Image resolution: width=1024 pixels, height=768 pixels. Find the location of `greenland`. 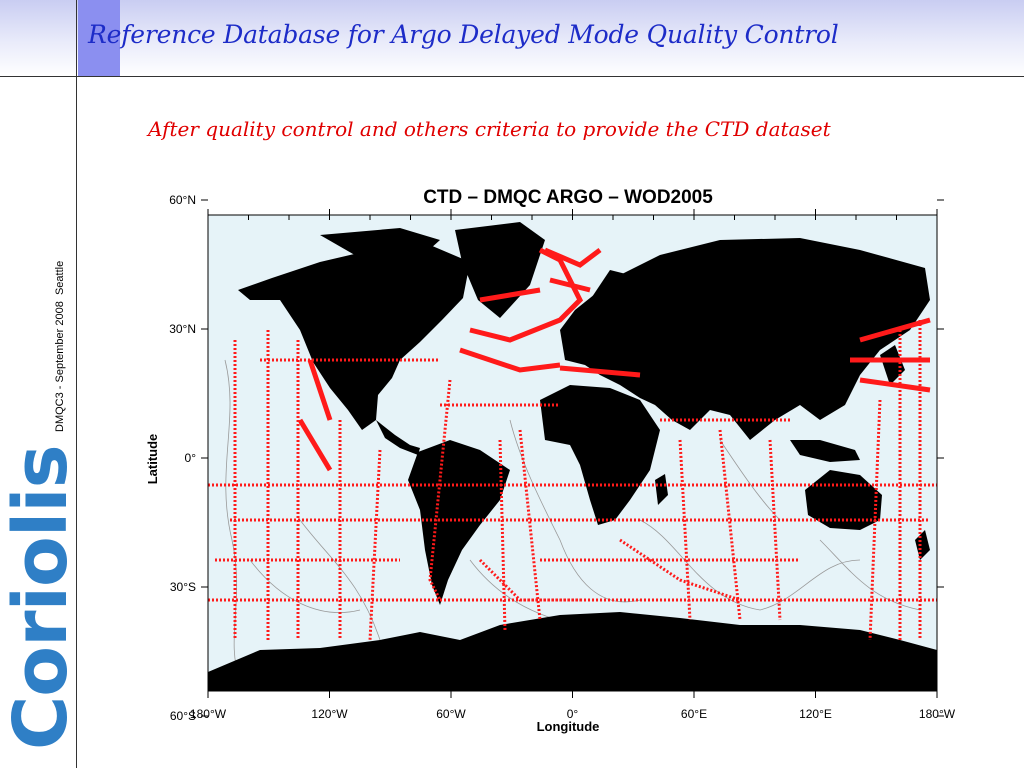

greenland is located at coordinates (500, 270).